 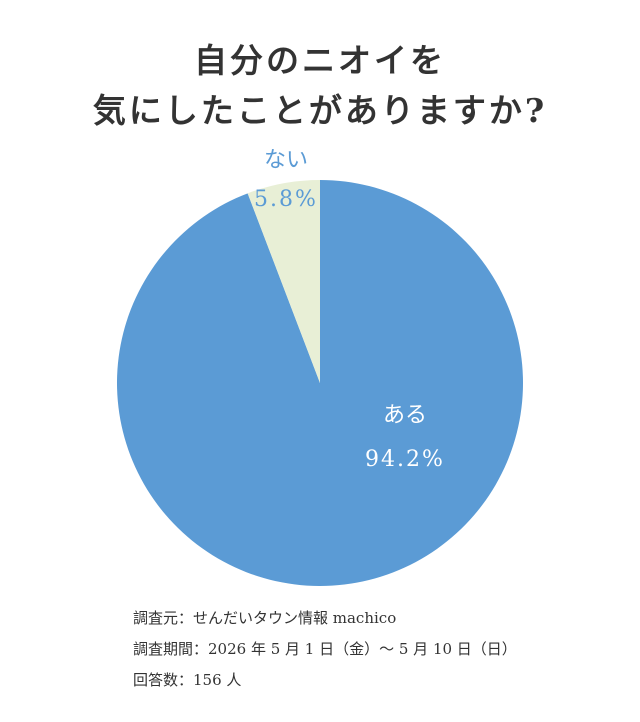 What do you see at coordinates (405, 459) in the screenshot?
I see `slice-value-1: 94.2%` at bounding box center [405, 459].